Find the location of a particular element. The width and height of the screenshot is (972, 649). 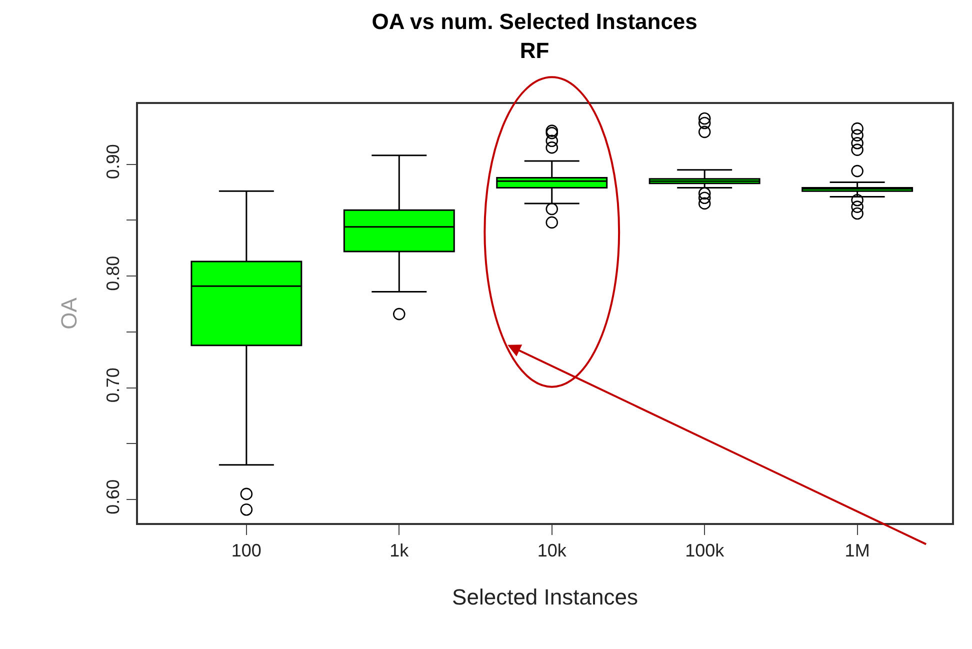

y-tick-label: 0.80 is located at coordinates (113, 273).